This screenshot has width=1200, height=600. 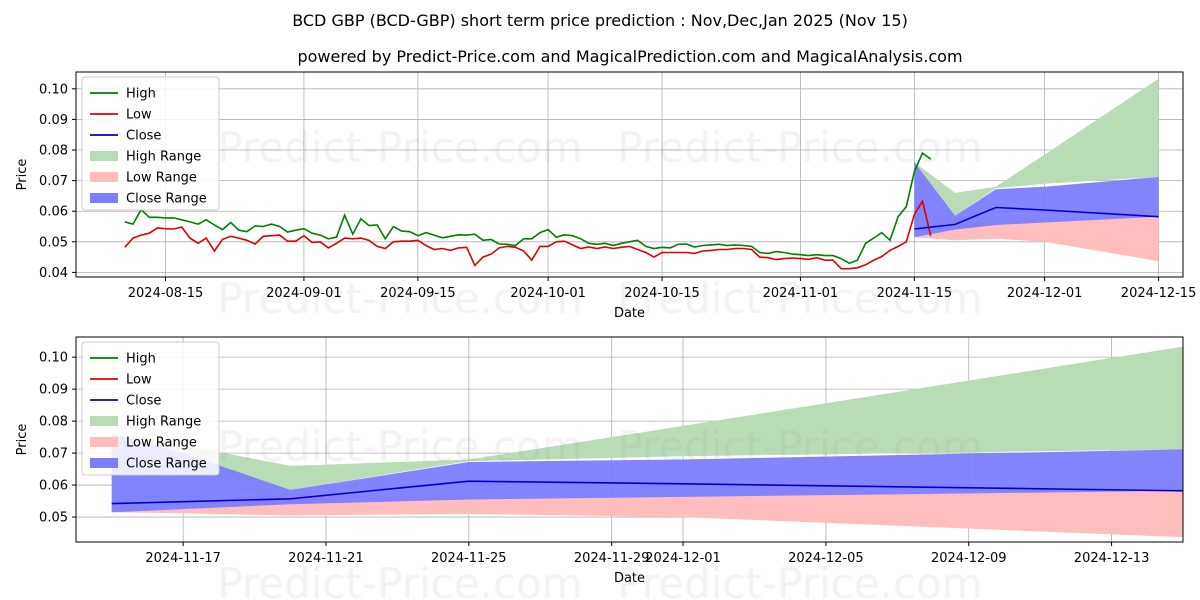 I want to click on x-tick-label: 2024-11-17, so click(x=183, y=558).